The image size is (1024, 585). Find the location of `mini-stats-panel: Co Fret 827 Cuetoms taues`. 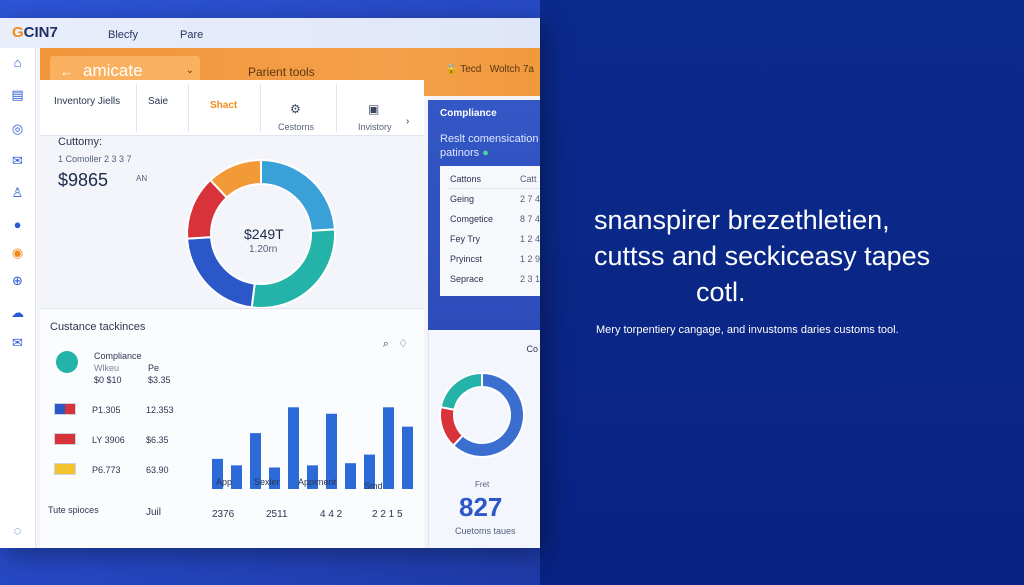

mini-stats-panel: Co Fret 827 Cuetoms taues is located at coordinates (484, 439).